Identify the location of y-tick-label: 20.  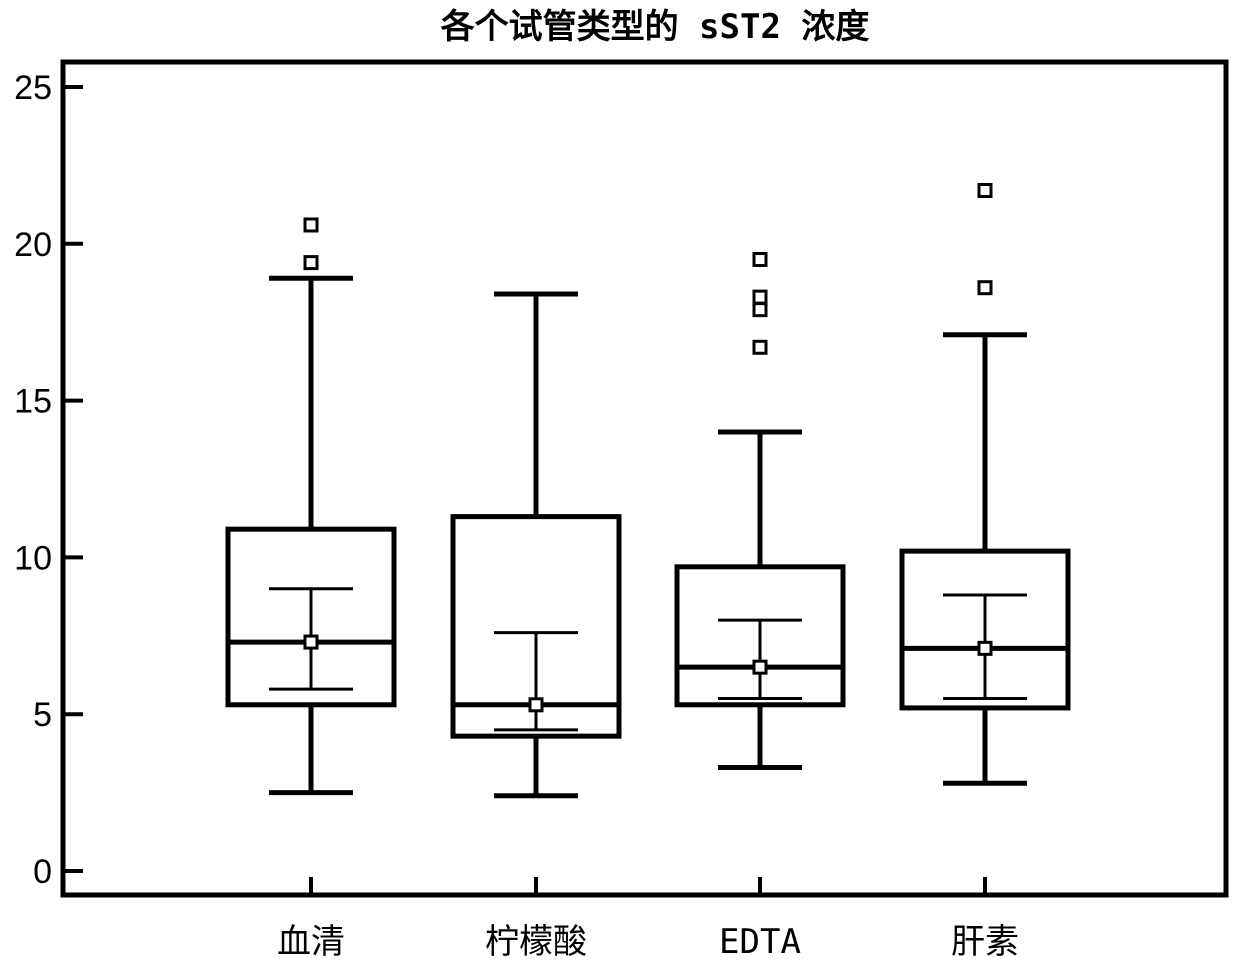
(33, 245).